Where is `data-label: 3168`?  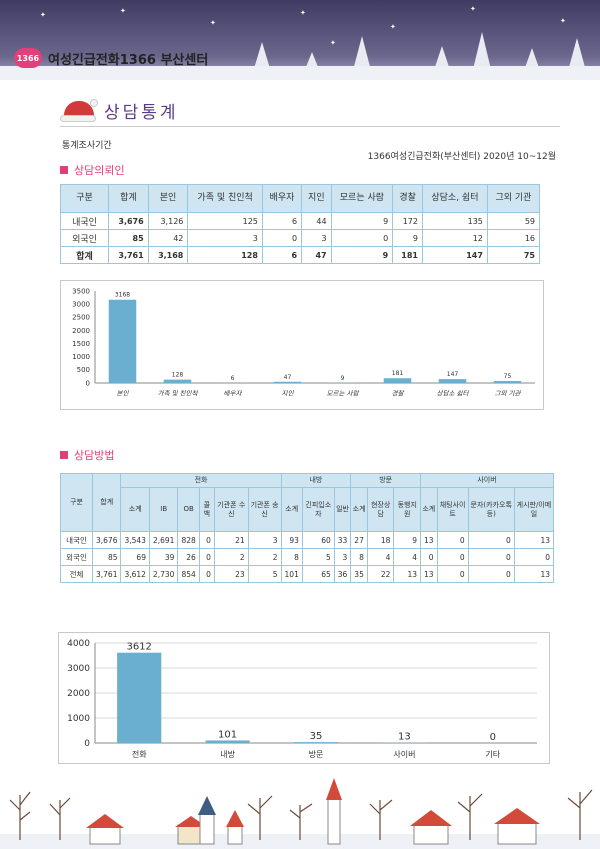
data-label: 3168 is located at coordinates (122, 295).